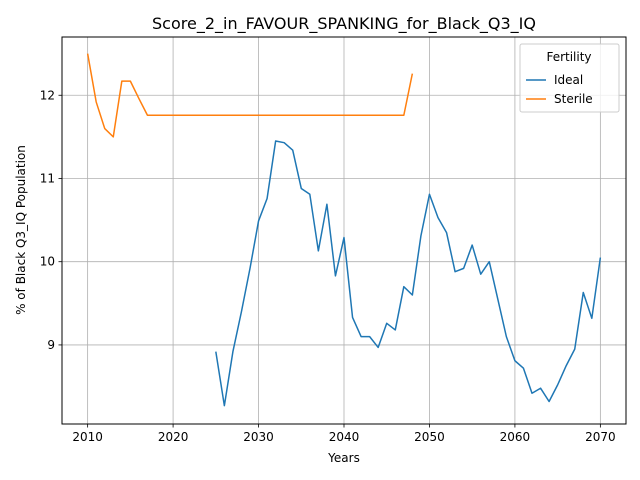 This screenshot has width=640, height=480. I want to click on x-tick-label: 2060, so click(515, 437).